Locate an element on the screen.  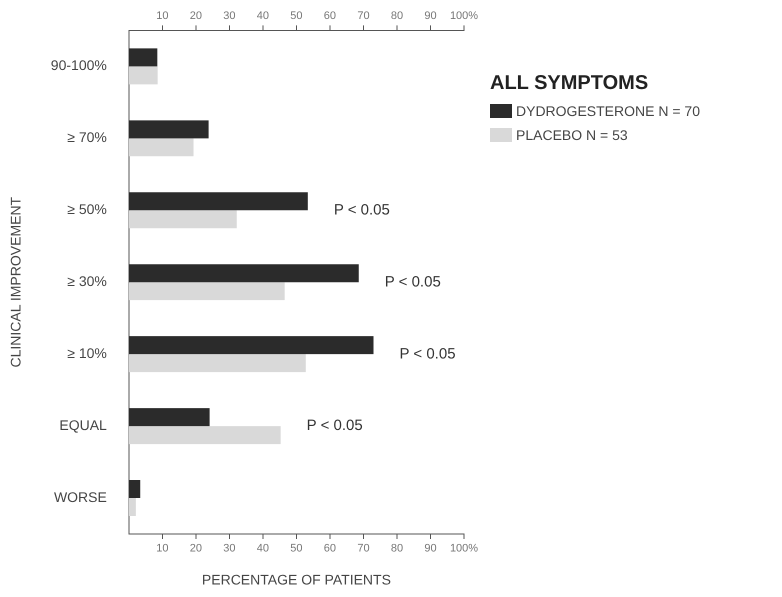
x-tick-label: 10 is located at coordinates (162, 16).